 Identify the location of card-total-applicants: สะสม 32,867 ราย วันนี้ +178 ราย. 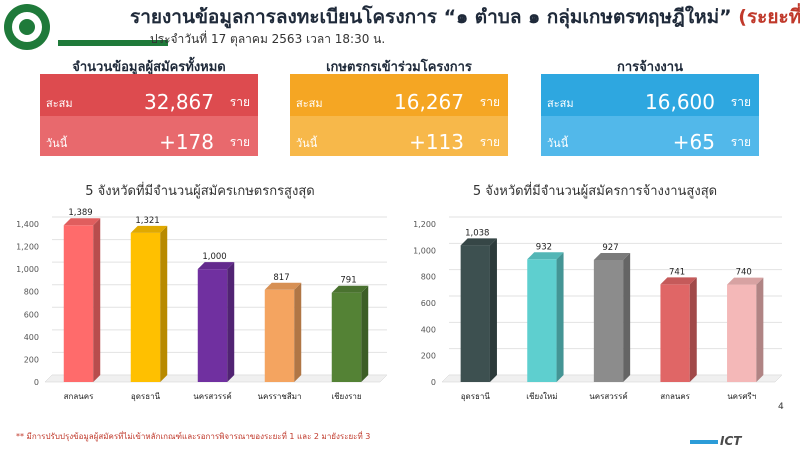
(149, 115).